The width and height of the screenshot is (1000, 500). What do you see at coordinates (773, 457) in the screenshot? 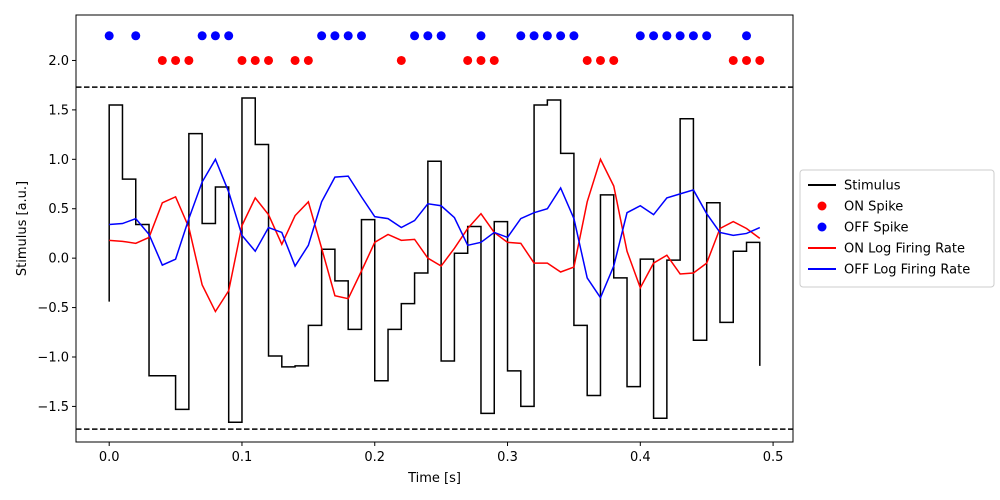
I see `x-tick-label: 0.5` at bounding box center [773, 457].